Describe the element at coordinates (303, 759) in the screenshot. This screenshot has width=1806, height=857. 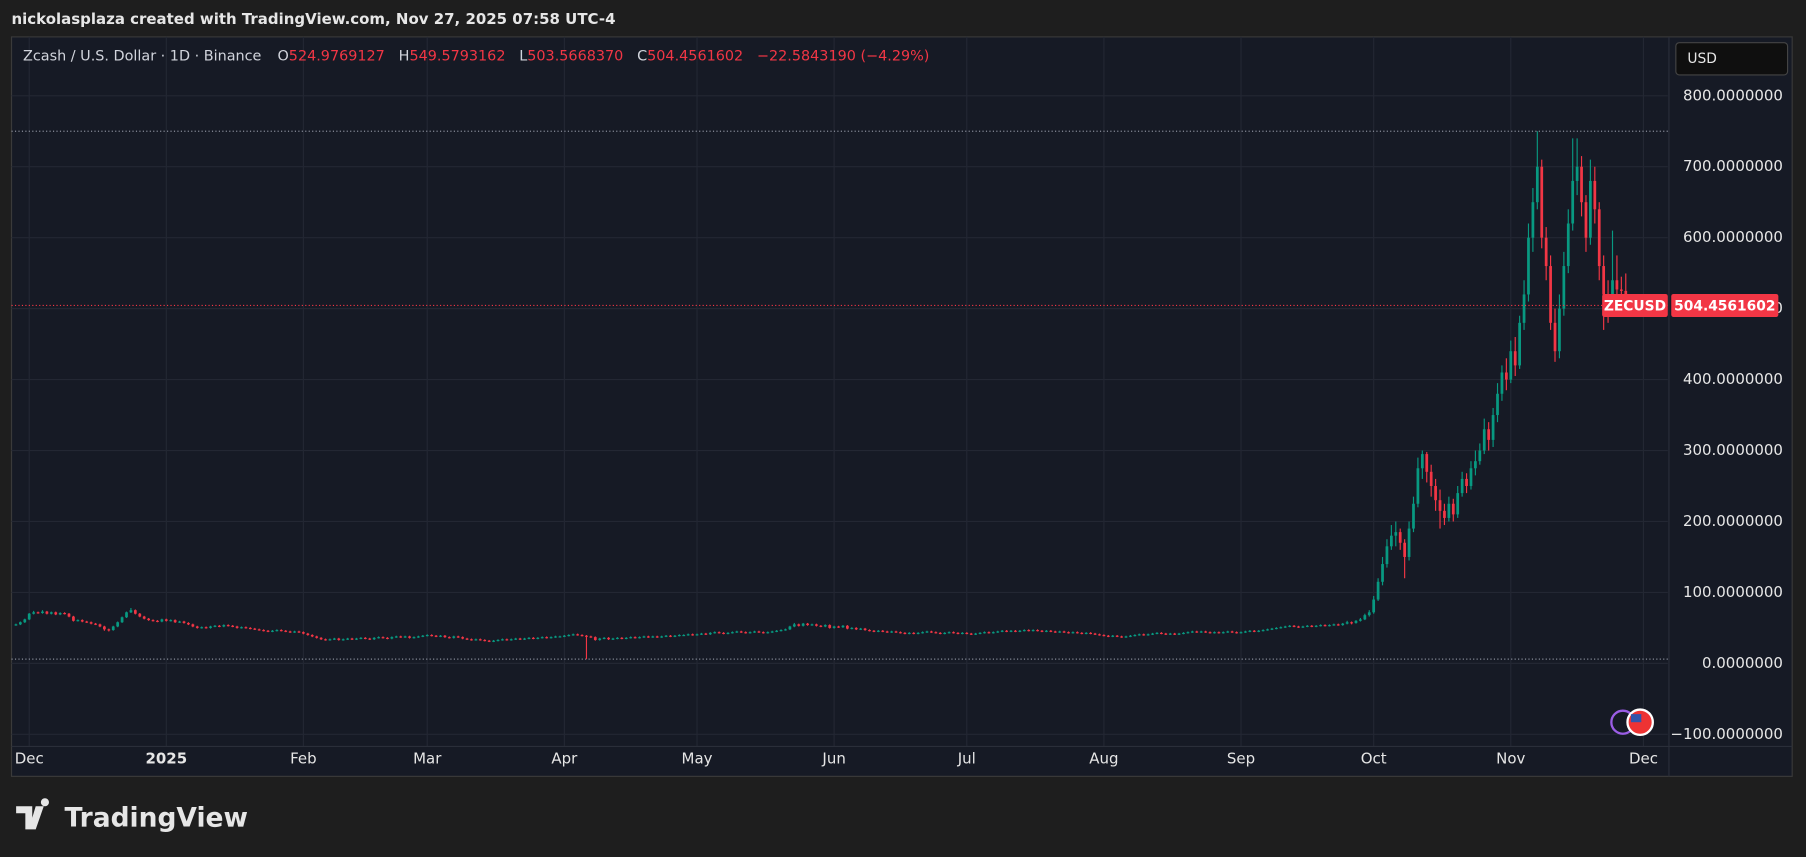
I see `x-tick-label: Feb` at that location.